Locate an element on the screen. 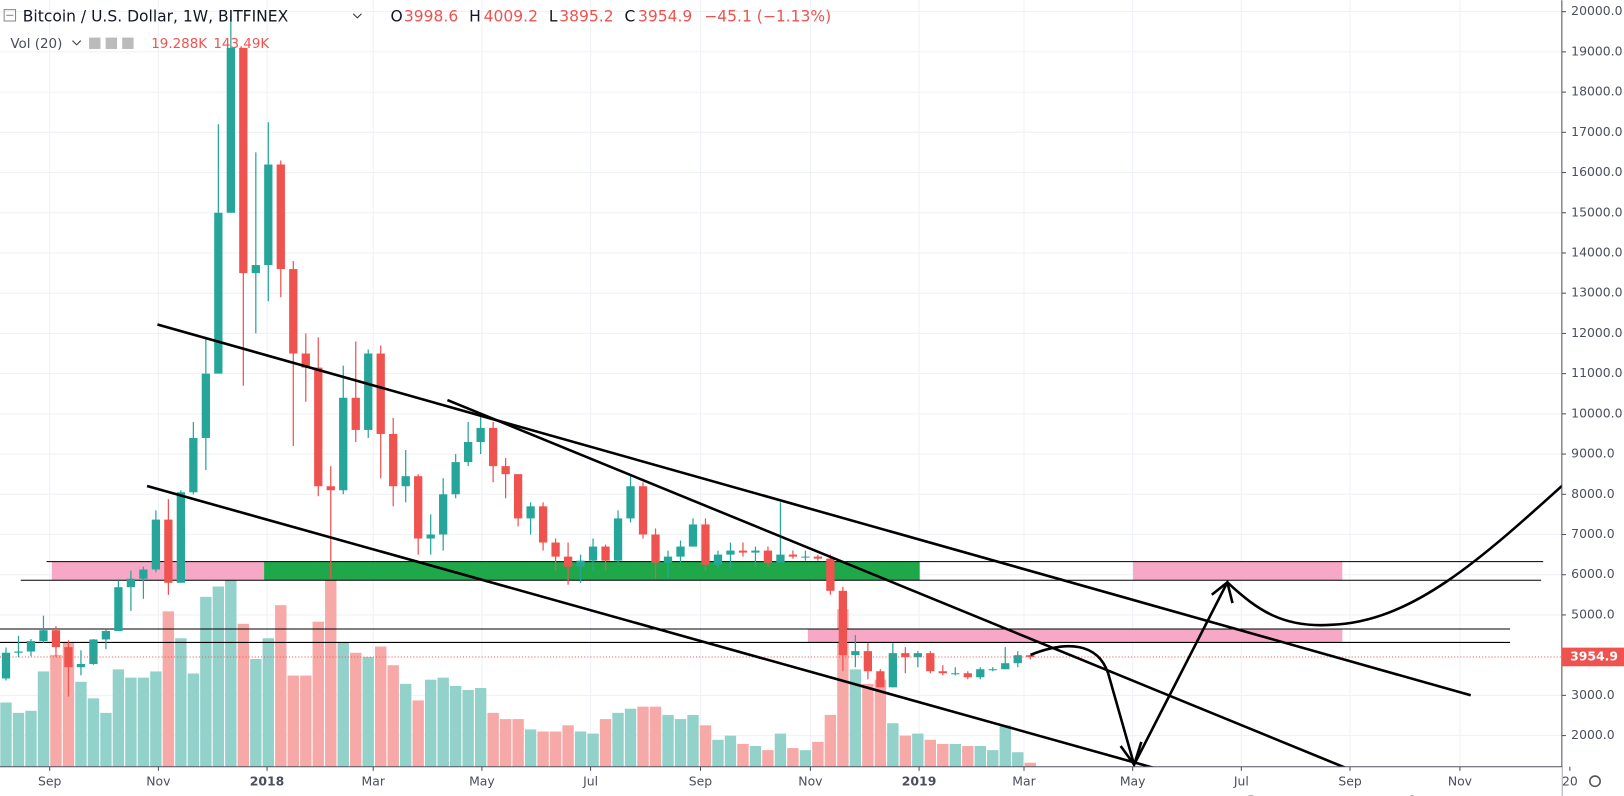  y-tick-label: 10000.0 is located at coordinates (1596, 412).